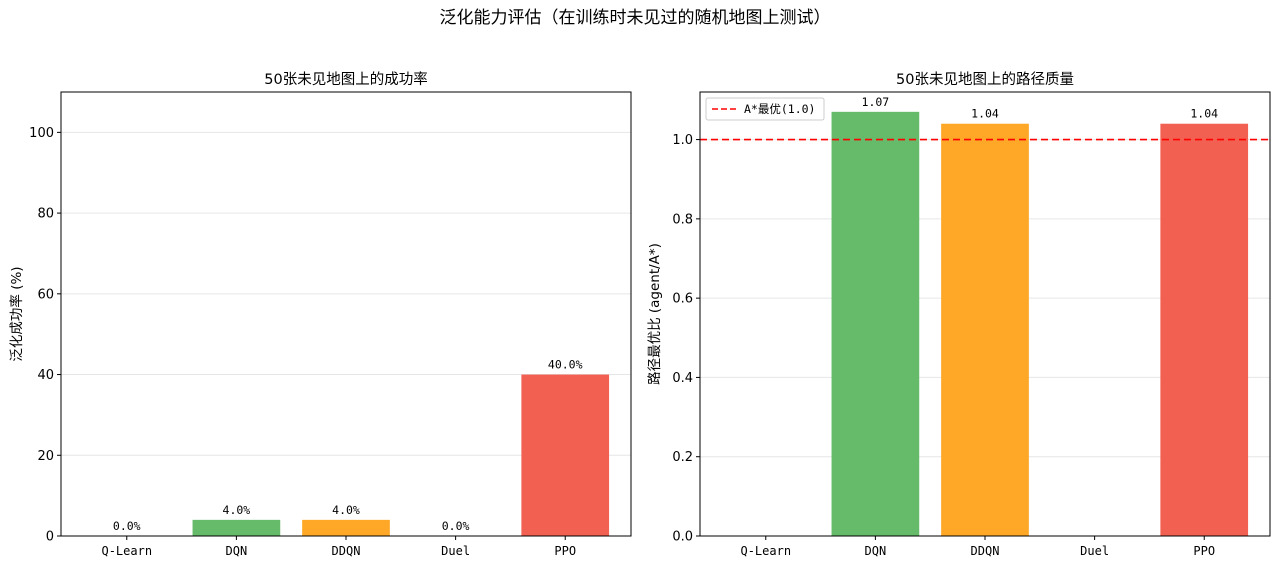 This screenshot has width=1280, height=563. Describe the element at coordinates (635, 18) in the screenshot. I see `figure-title: 泛化能力评估（在训练时未见过的随机地图上测试）` at that location.